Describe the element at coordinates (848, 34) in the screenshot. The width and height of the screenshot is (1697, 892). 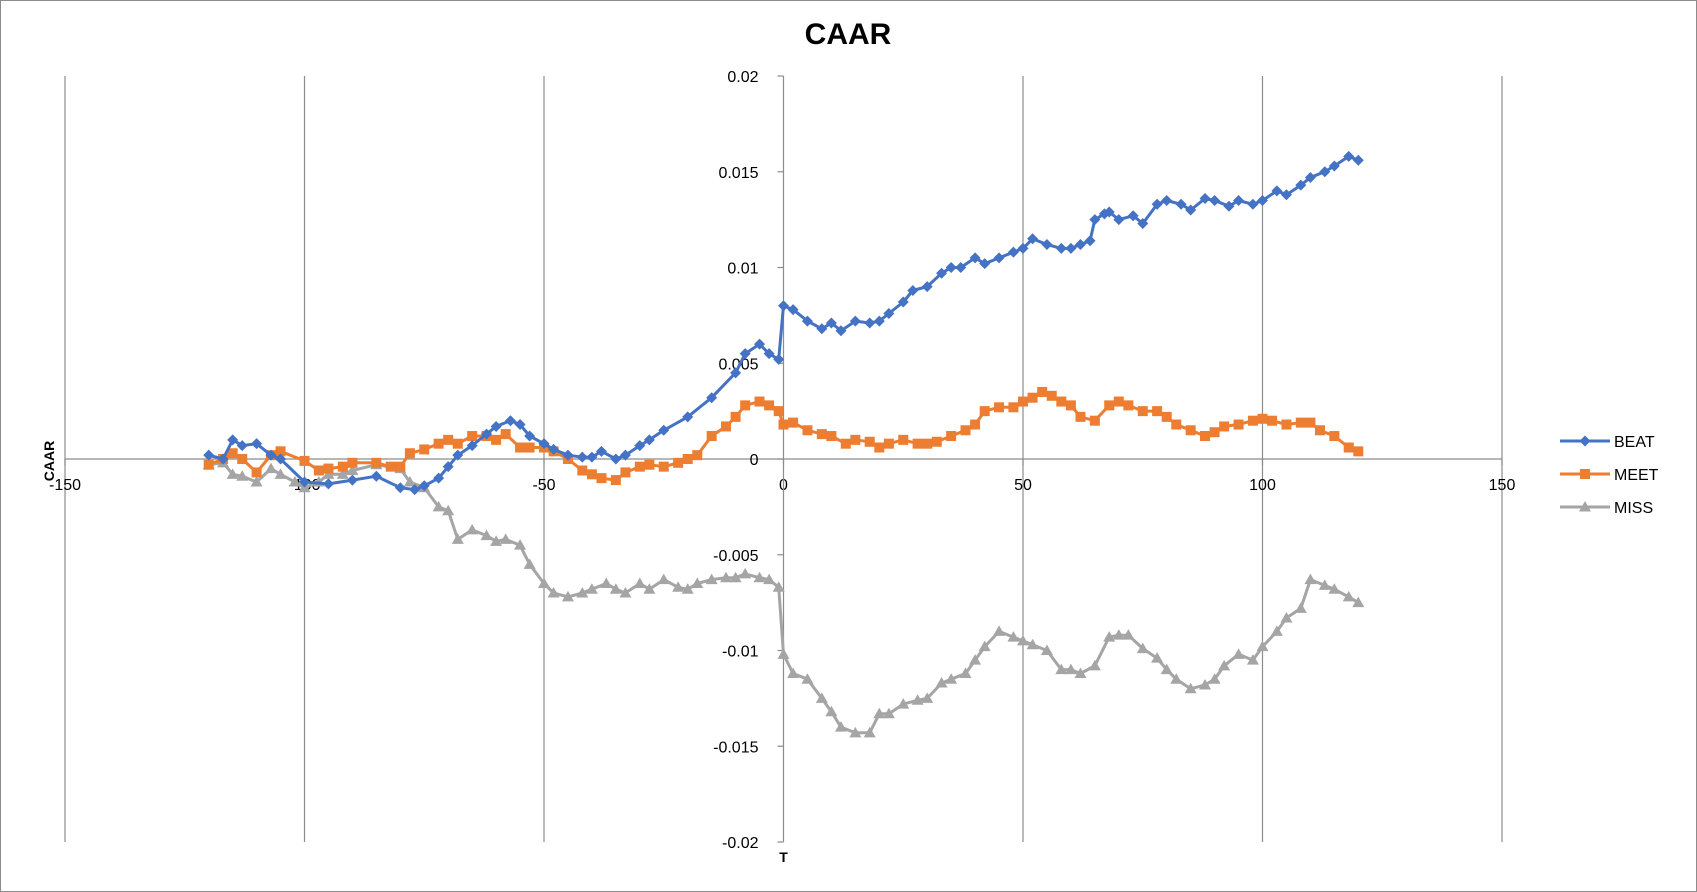
I see `chart-title: CAAR` at that location.